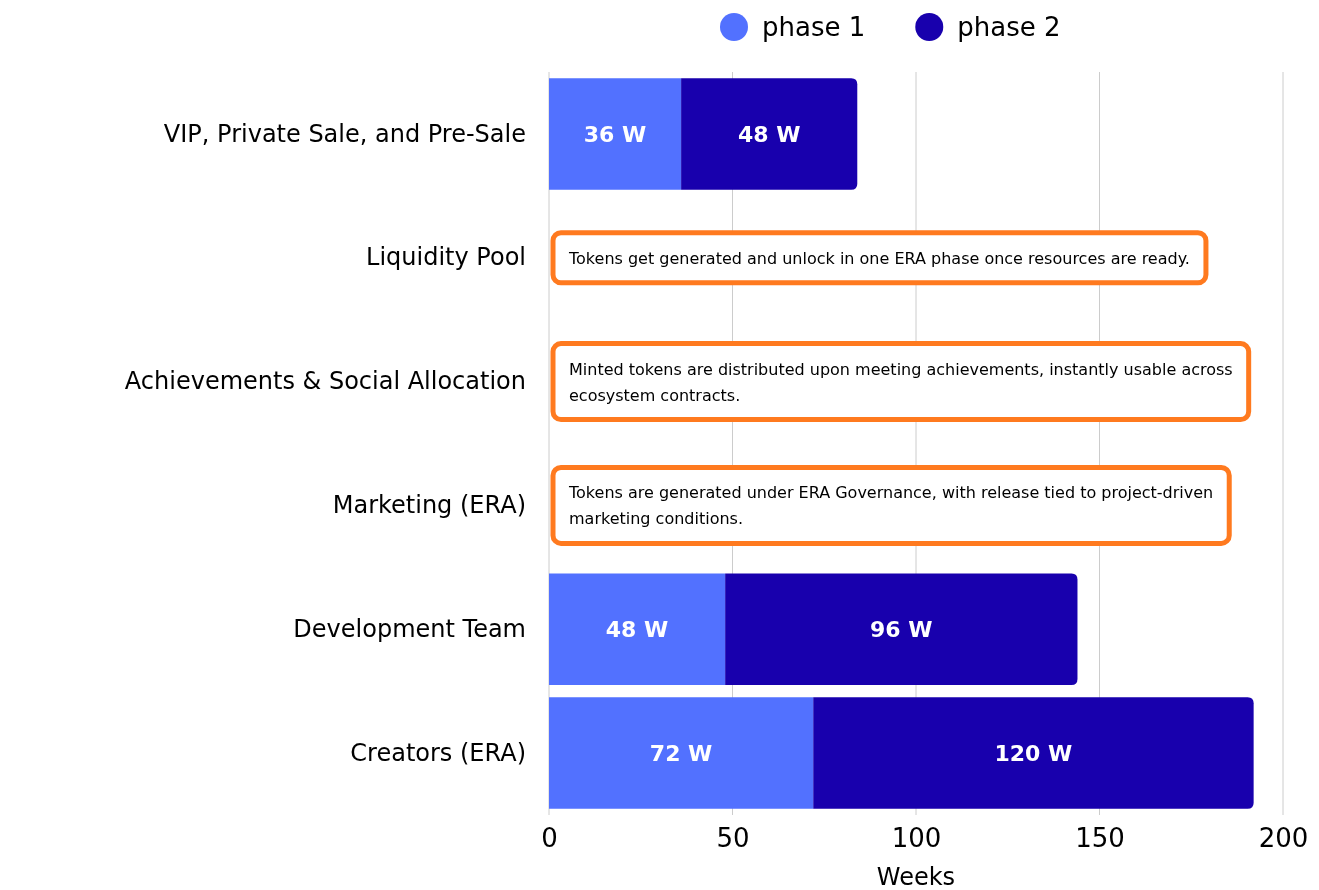 The height and width of the screenshot is (890, 1319). I want to click on x-axis-title: Weeks, so click(916, 876).